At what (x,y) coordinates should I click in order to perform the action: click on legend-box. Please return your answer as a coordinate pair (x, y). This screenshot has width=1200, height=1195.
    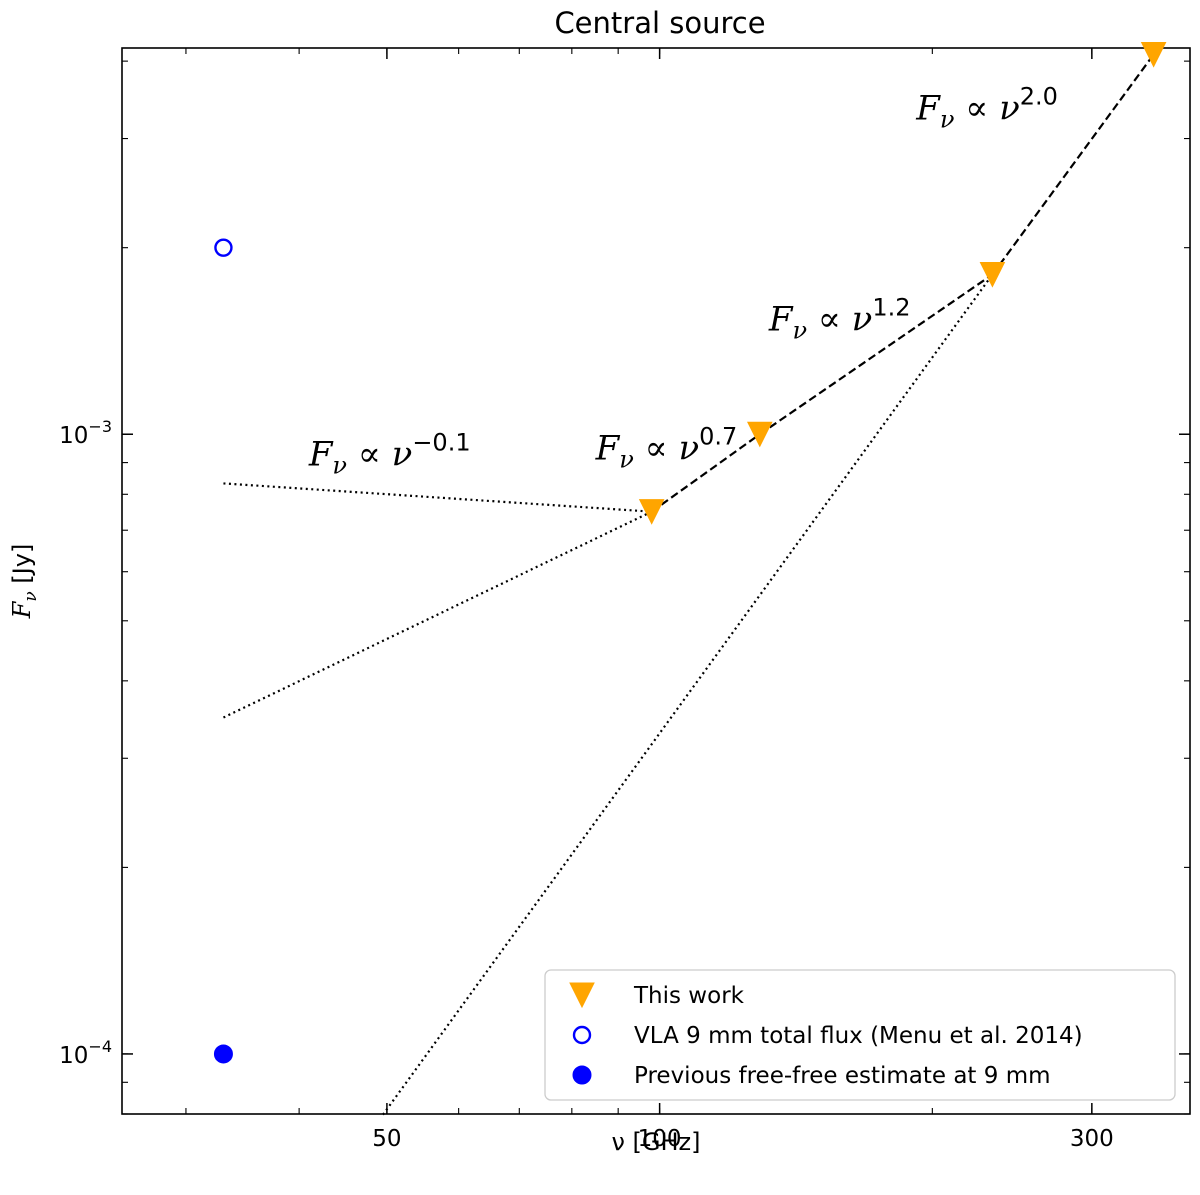
    Looking at the image, I should click on (860, 1035).